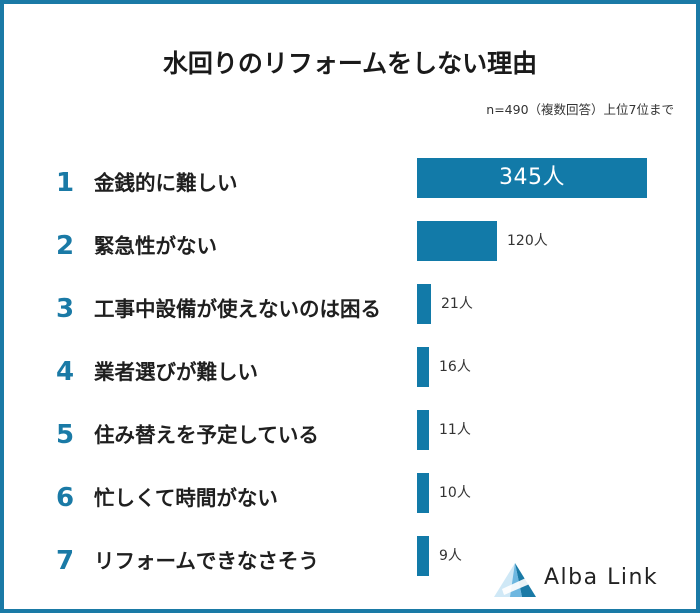 This screenshot has width=700, height=613. What do you see at coordinates (455, 367) in the screenshot?
I see `value-label: 16人` at bounding box center [455, 367].